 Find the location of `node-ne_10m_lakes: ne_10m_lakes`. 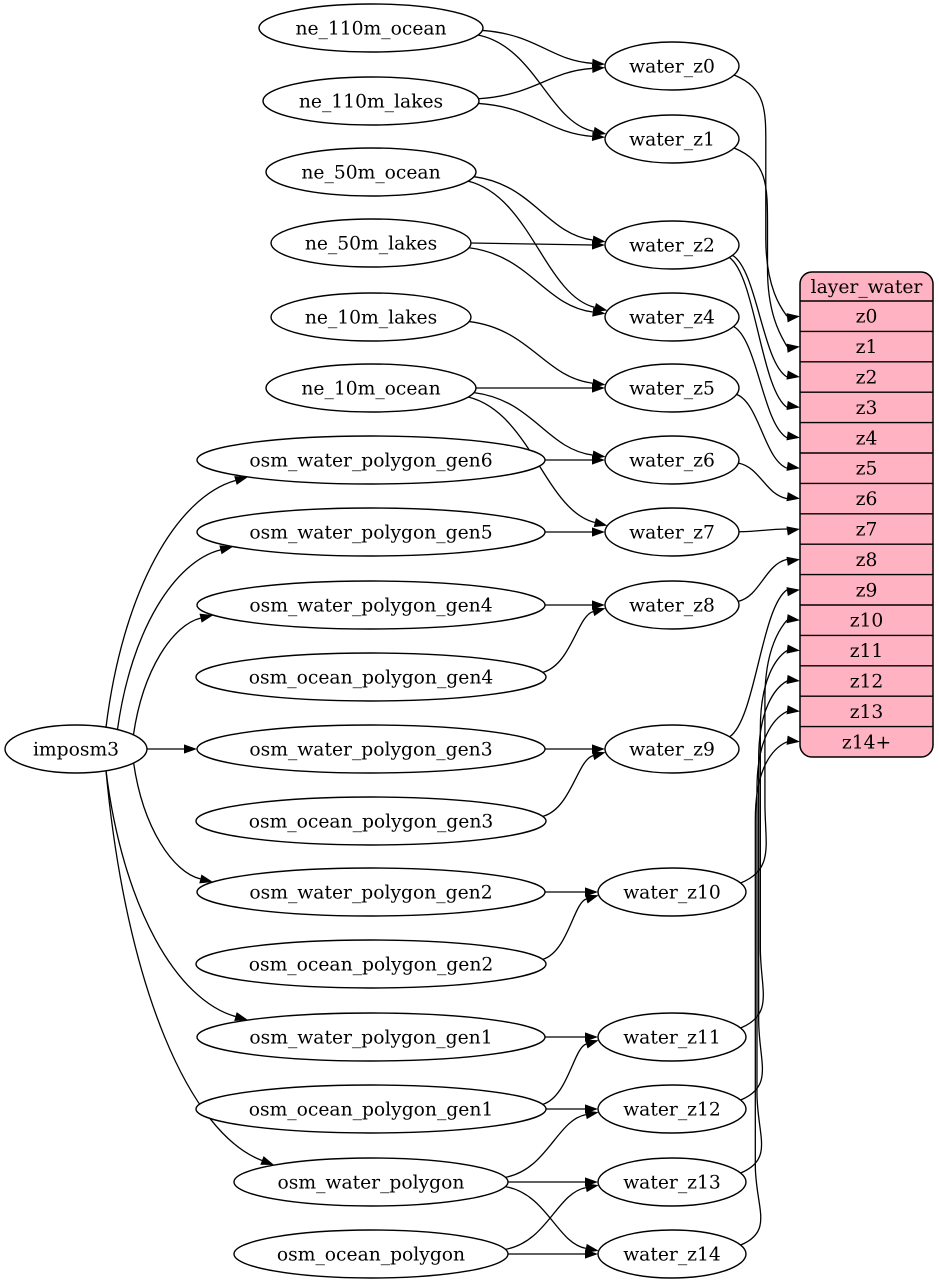

node-ne_10m_lakes: ne_10m_lakes is located at coordinates (371, 317).